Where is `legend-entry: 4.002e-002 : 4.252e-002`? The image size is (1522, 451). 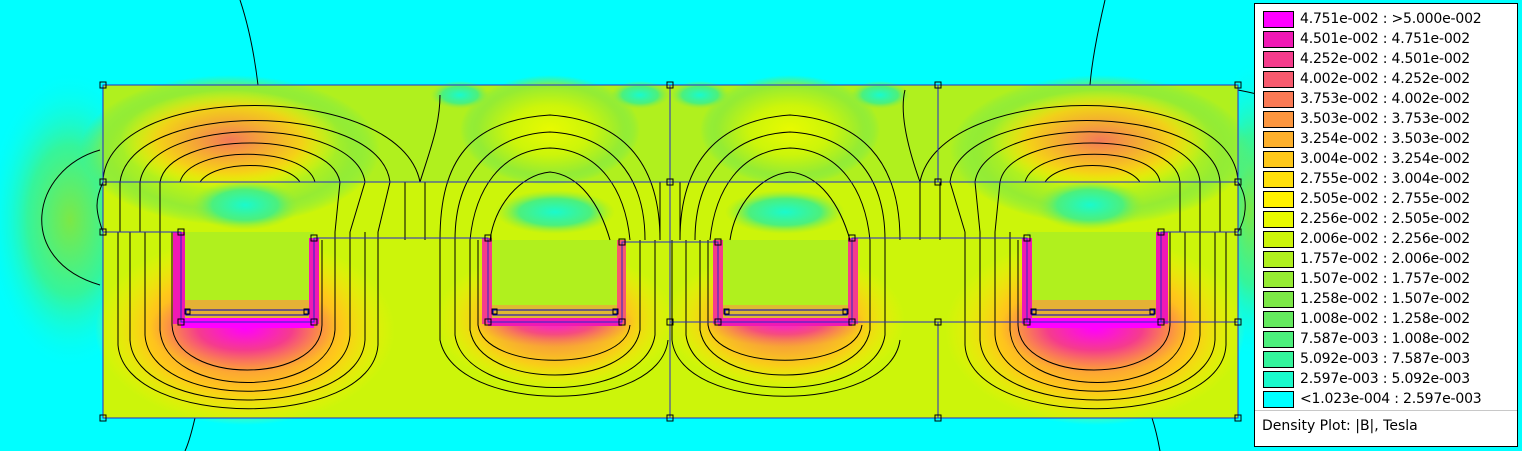
legend-entry: 4.002e-002 : 4.252e-002 is located at coordinates (1386, 79).